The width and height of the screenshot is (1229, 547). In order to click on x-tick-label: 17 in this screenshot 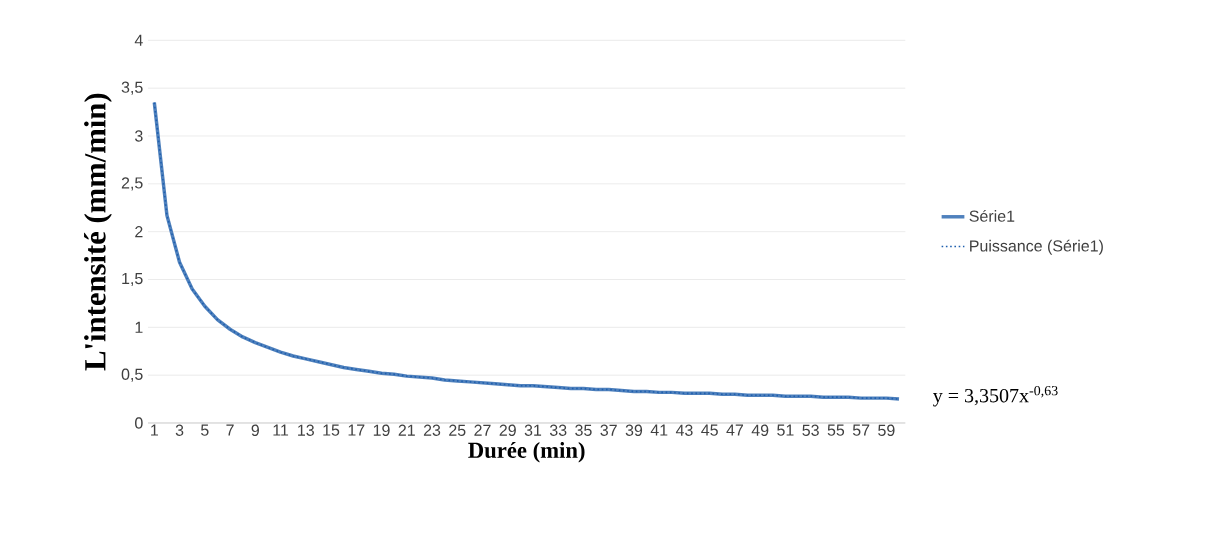, I will do `click(356, 430)`.